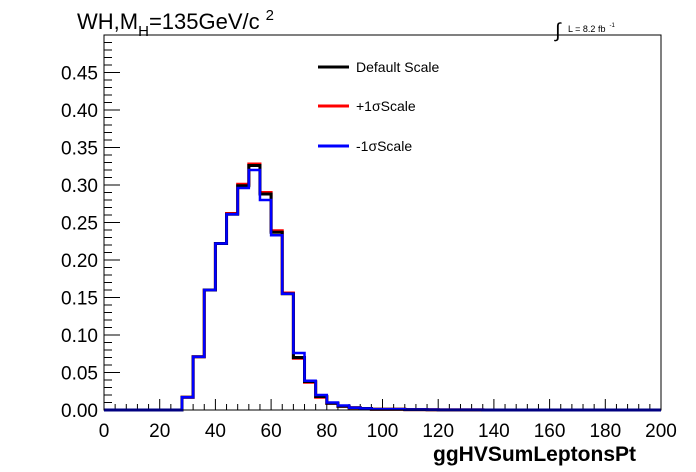 The height and width of the screenshot is (472, 696). What do you see at coordinates (204, 21) in the screenshot?
I see `chart-title-rest: =135GeV/c` at bounding box center [204, 21].